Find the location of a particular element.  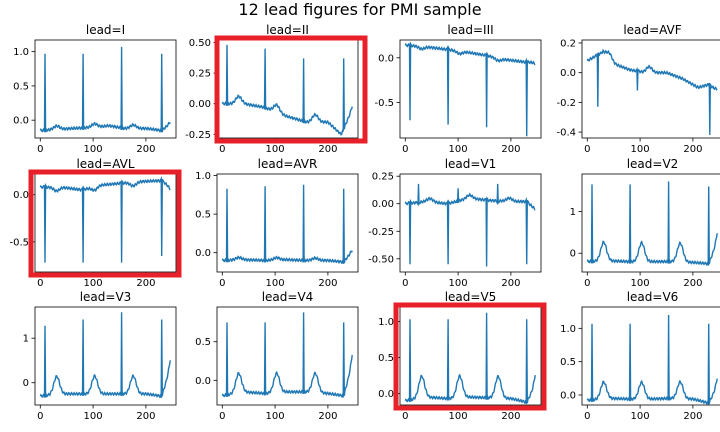

subplot-avl: lead=AVL 0 100 200 -0.5 0.0 is located at coordinates (95, 223).